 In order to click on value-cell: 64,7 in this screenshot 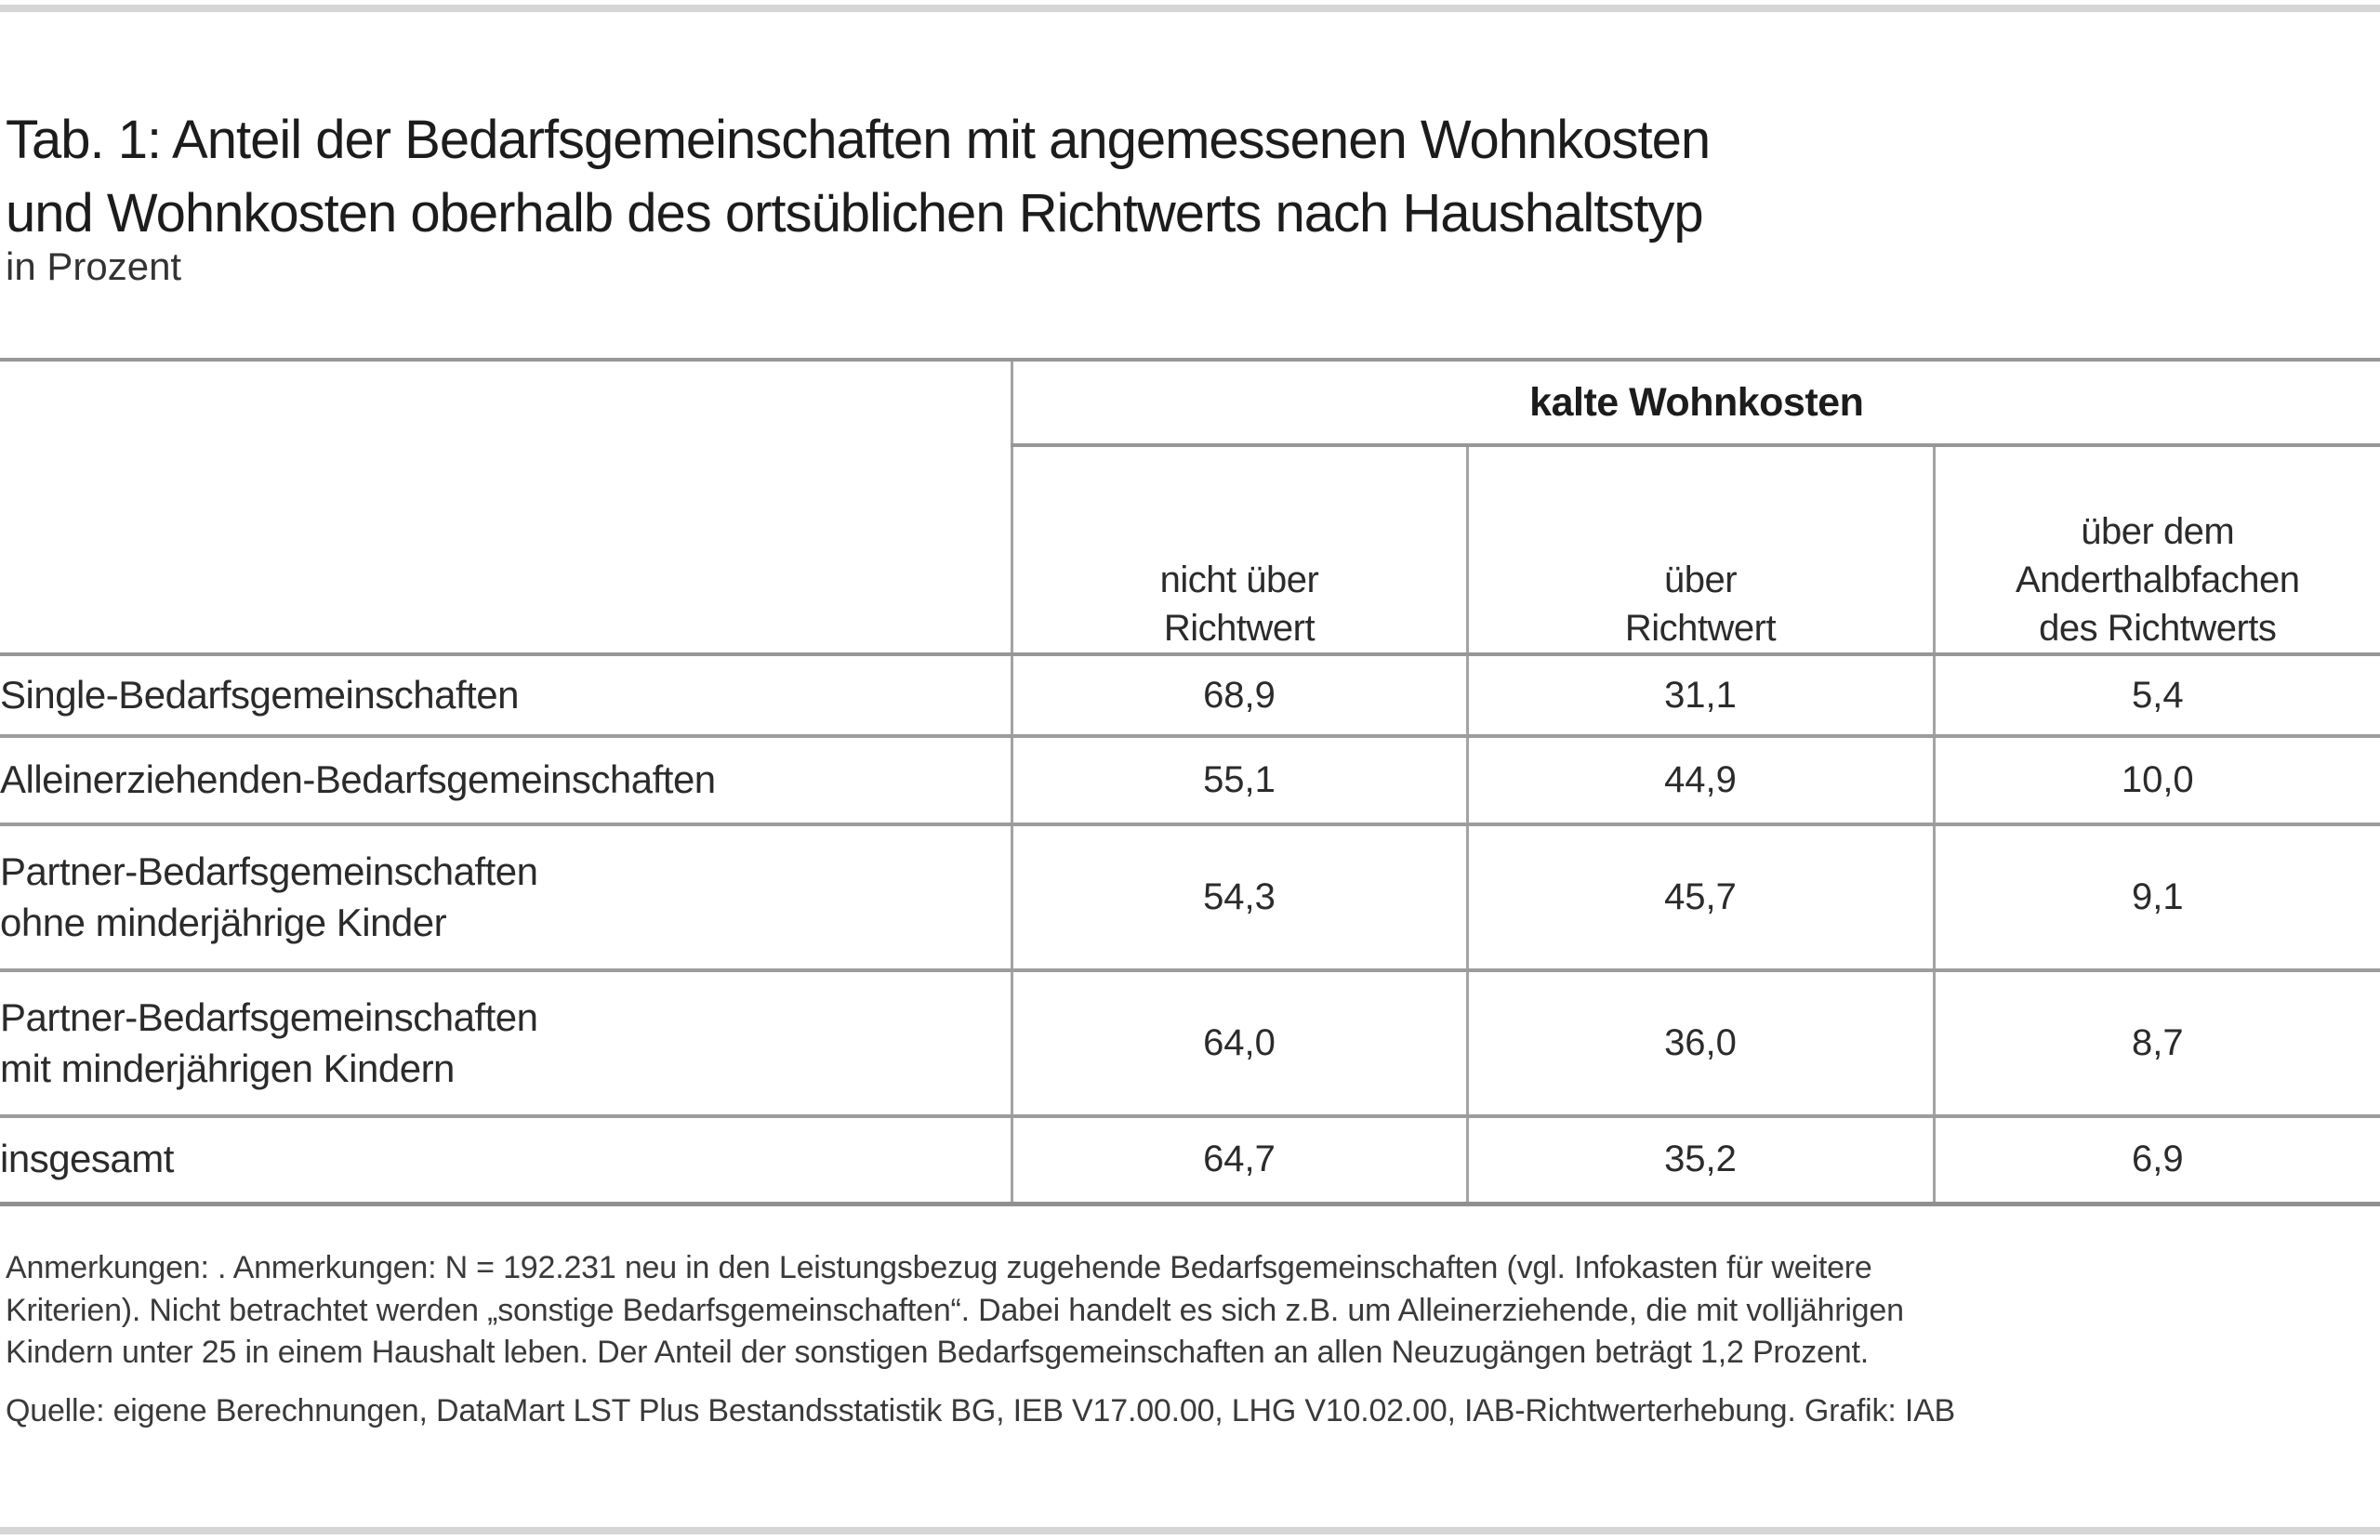, I will do `click(1238, 1161)`.